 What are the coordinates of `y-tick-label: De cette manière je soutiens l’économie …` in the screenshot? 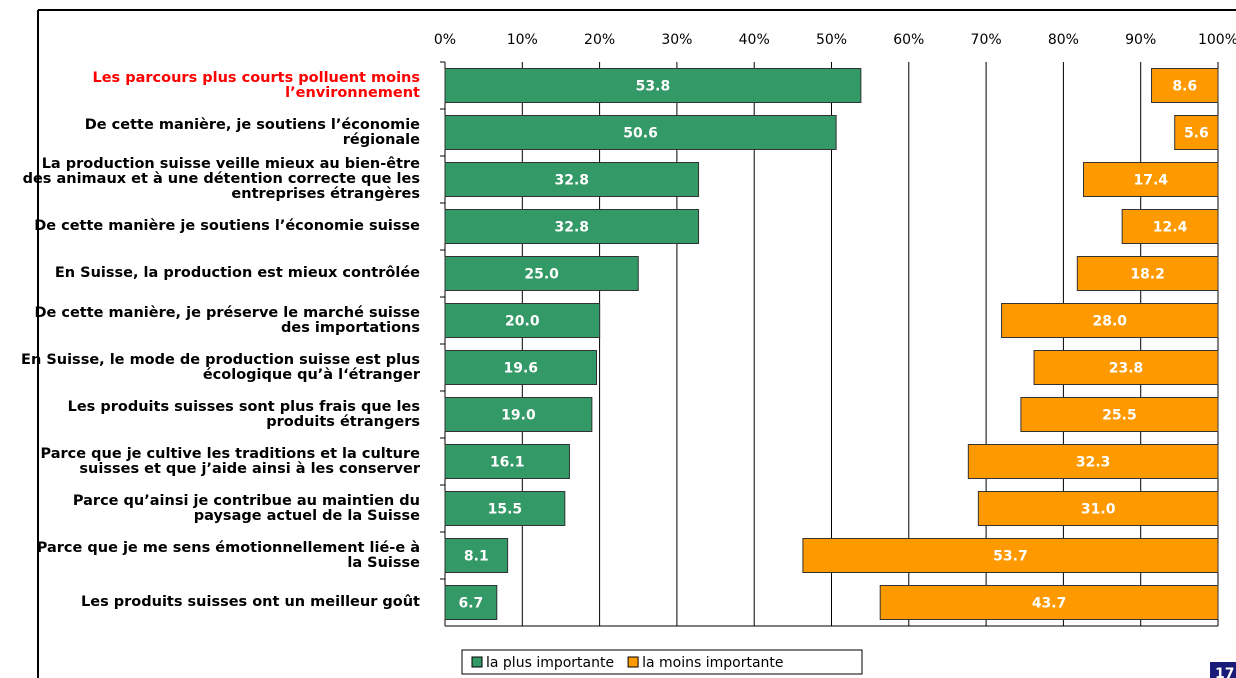 It's located at (227, 226).